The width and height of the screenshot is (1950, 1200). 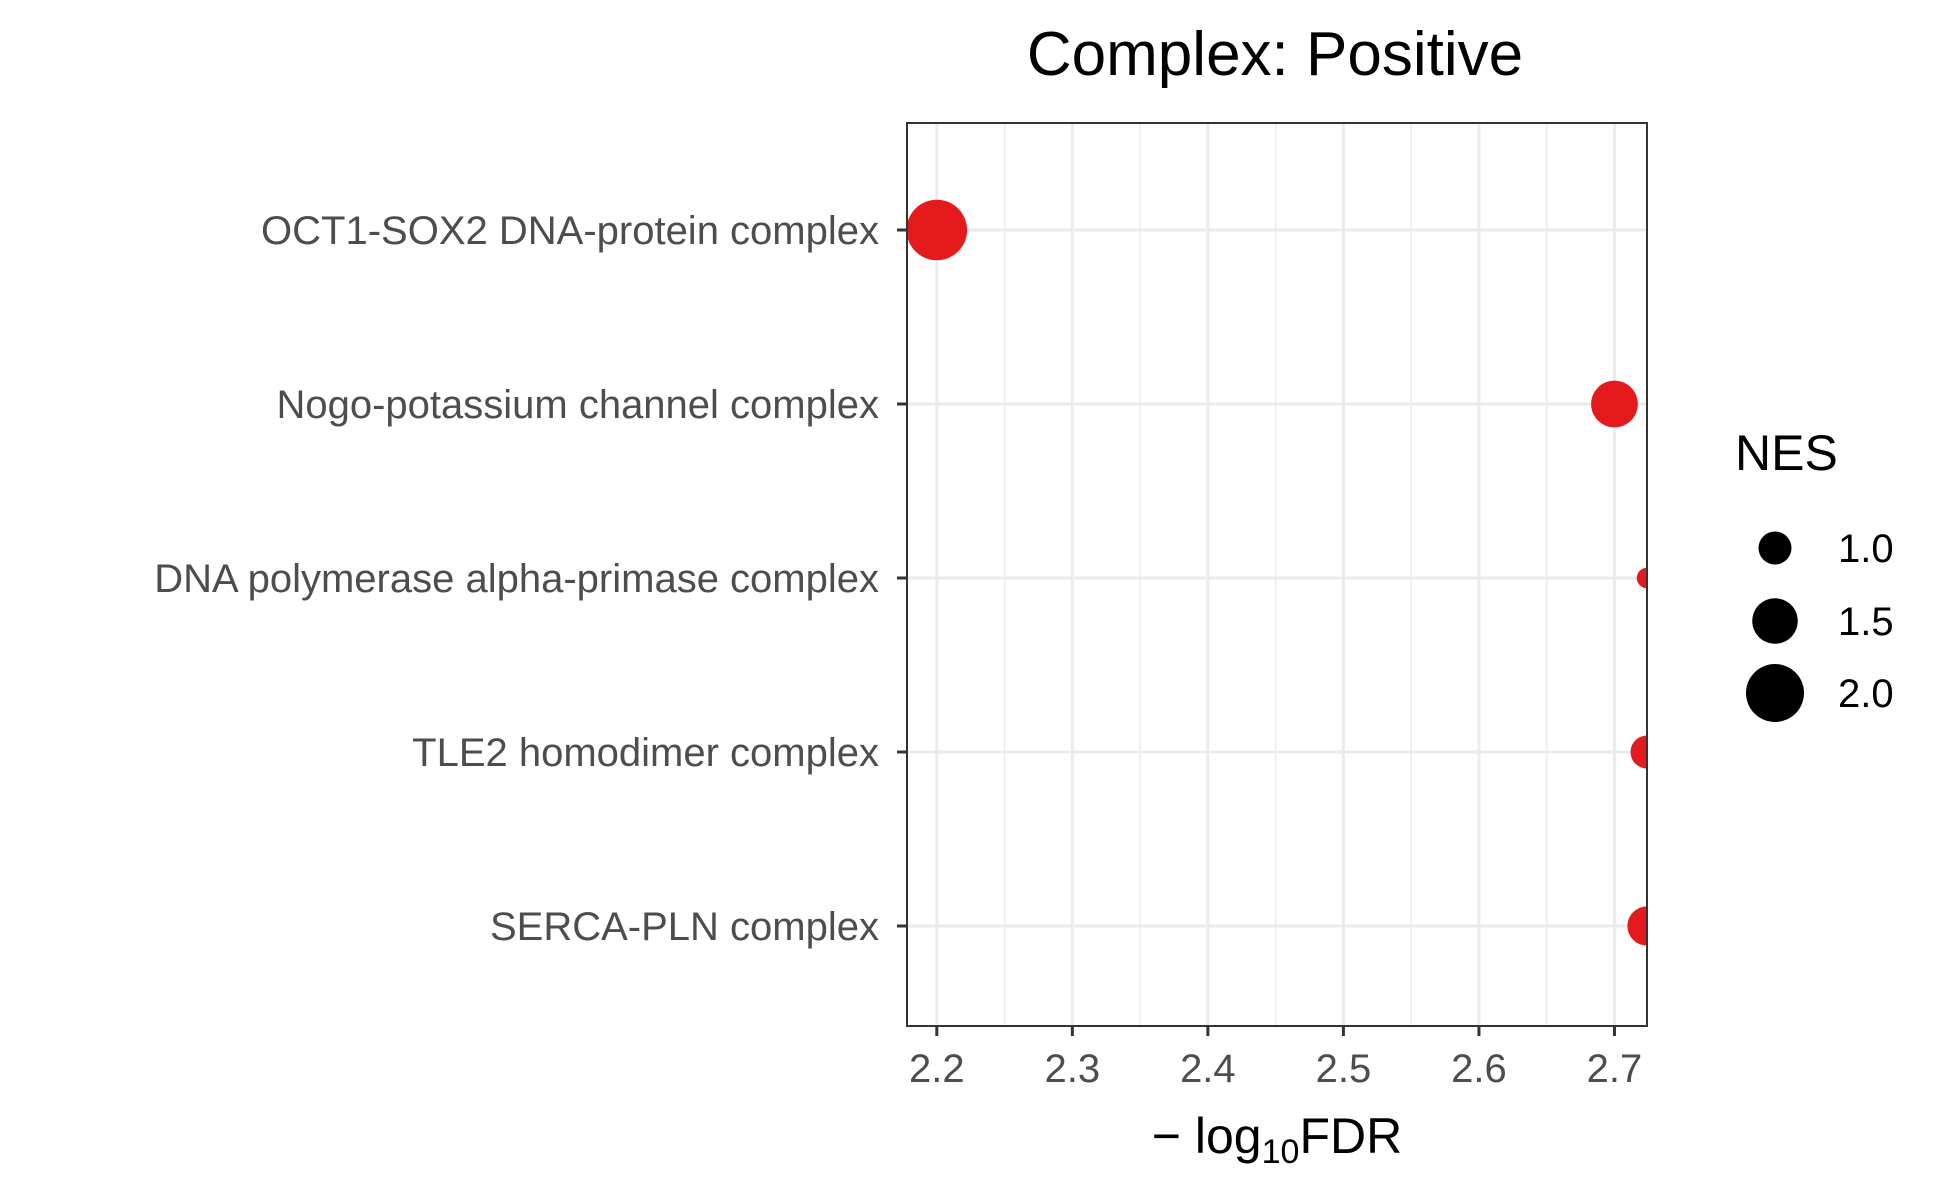 I want to click on x-axis-title: − log10FDR, so click(x=1277, y=1139).